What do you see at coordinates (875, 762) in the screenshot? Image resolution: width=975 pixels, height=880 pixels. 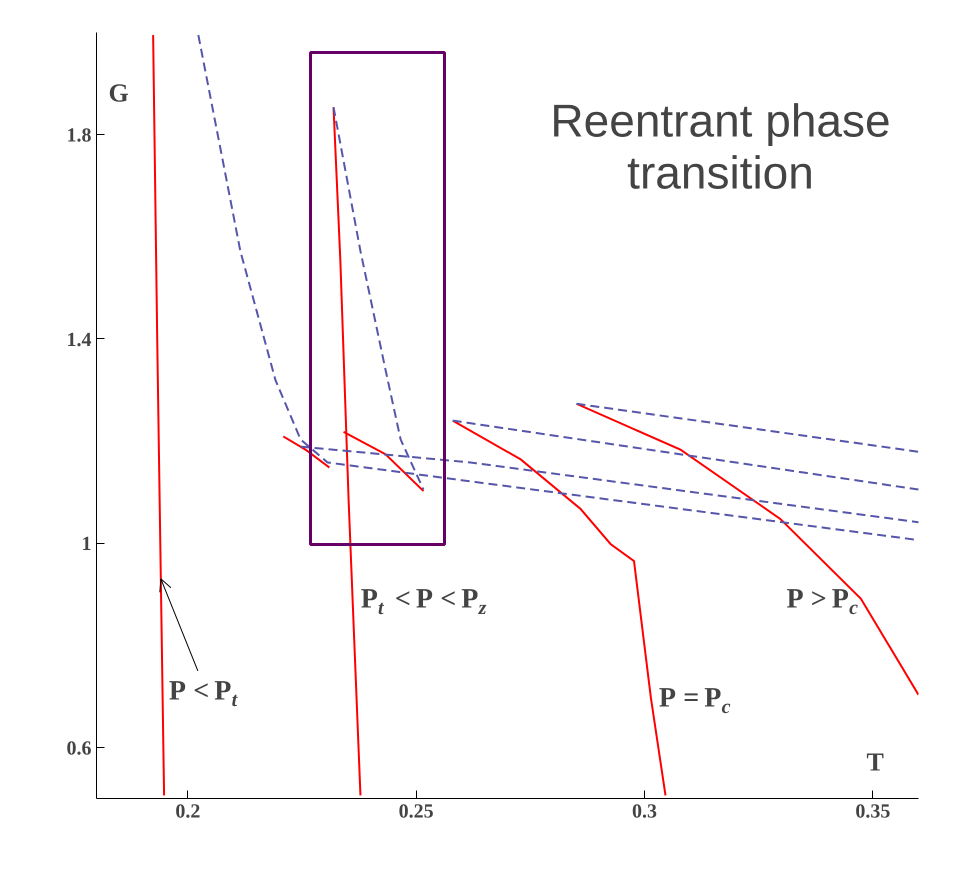 I see `x-axis-title: T` at bounding box center [875, 762].